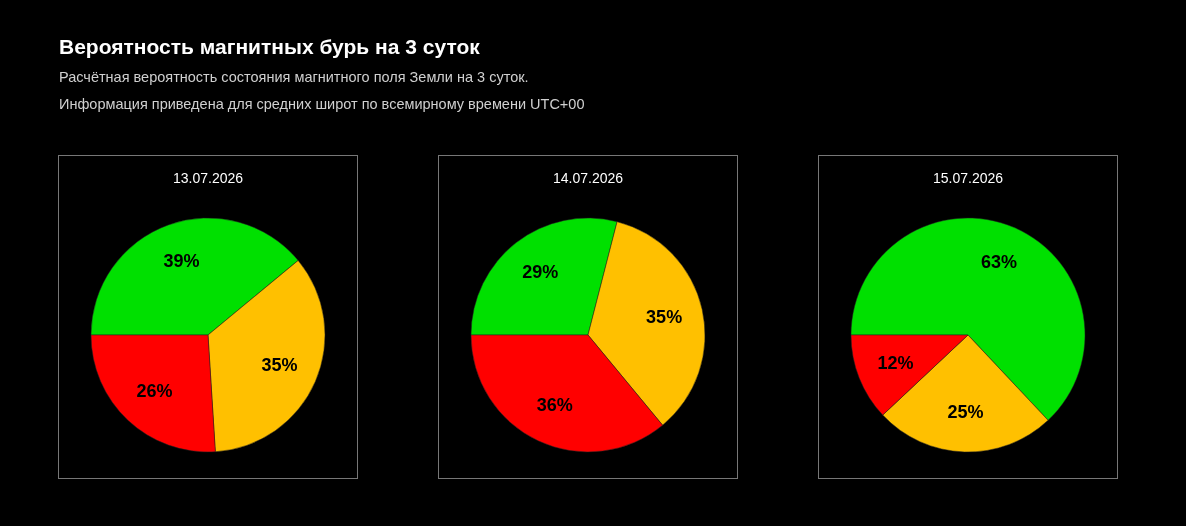  Describe the element at coordinates (968, 178) in the screenshot. I see `chart-title: 15.07.2026` at that location.